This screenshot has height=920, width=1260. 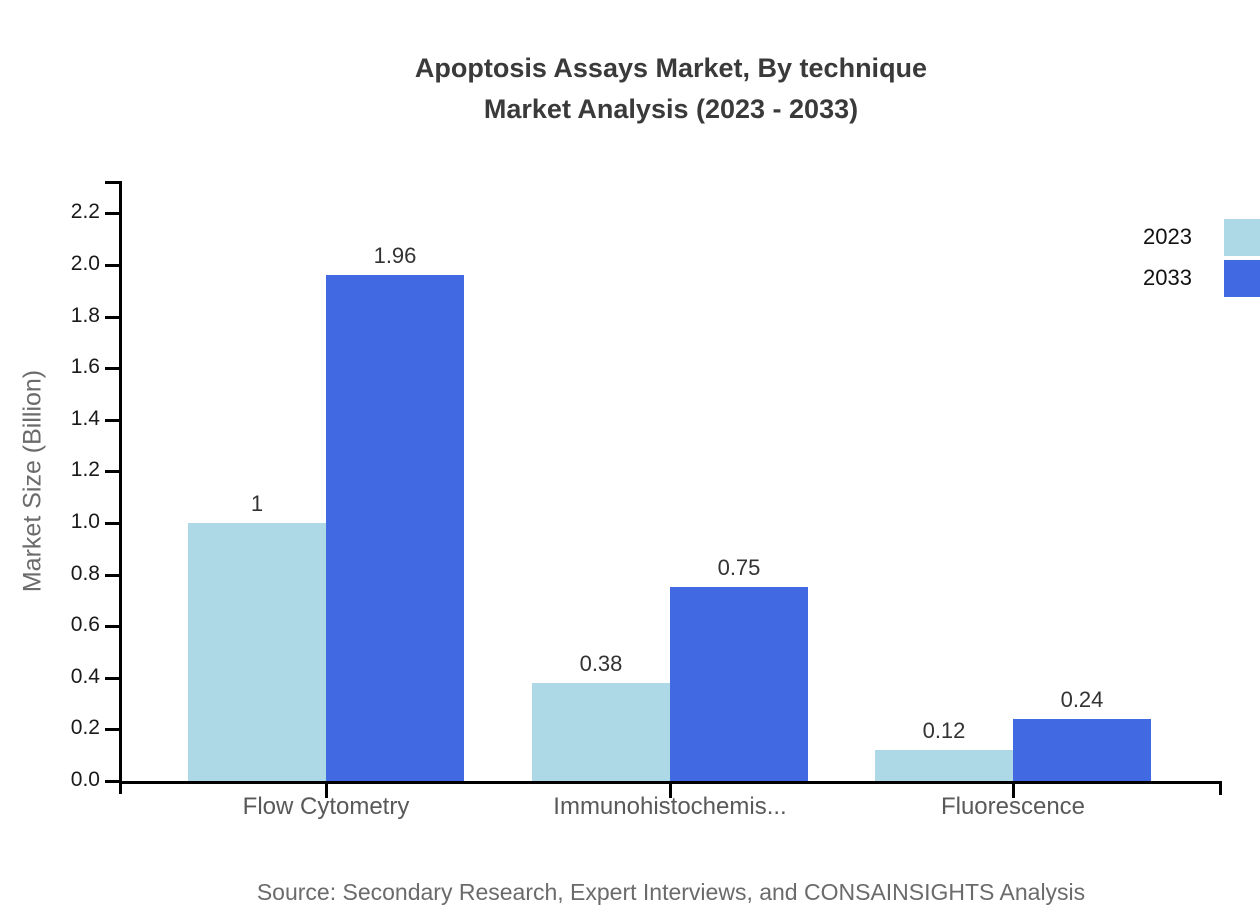 I want to click on legend-label-2033: 2033, so click(x=1167, y=277).